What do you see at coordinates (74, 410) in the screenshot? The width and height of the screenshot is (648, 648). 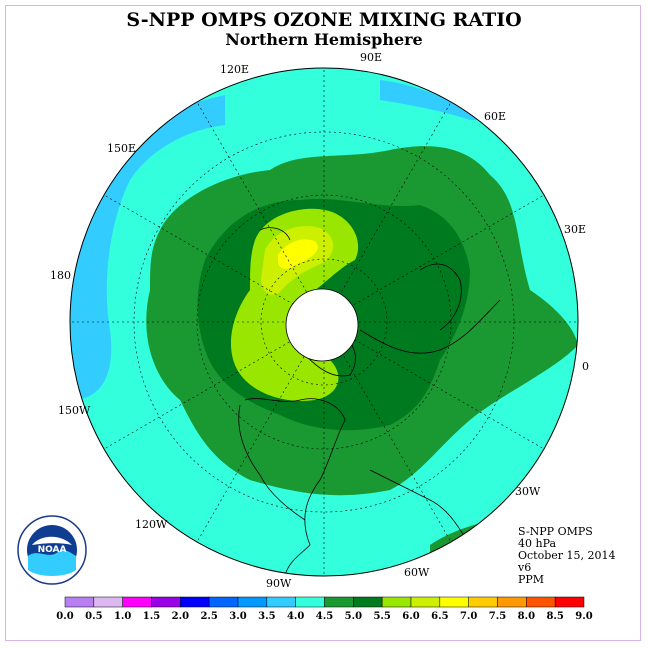 I see `lon-label: 150W` at bounding box center [74, 410].